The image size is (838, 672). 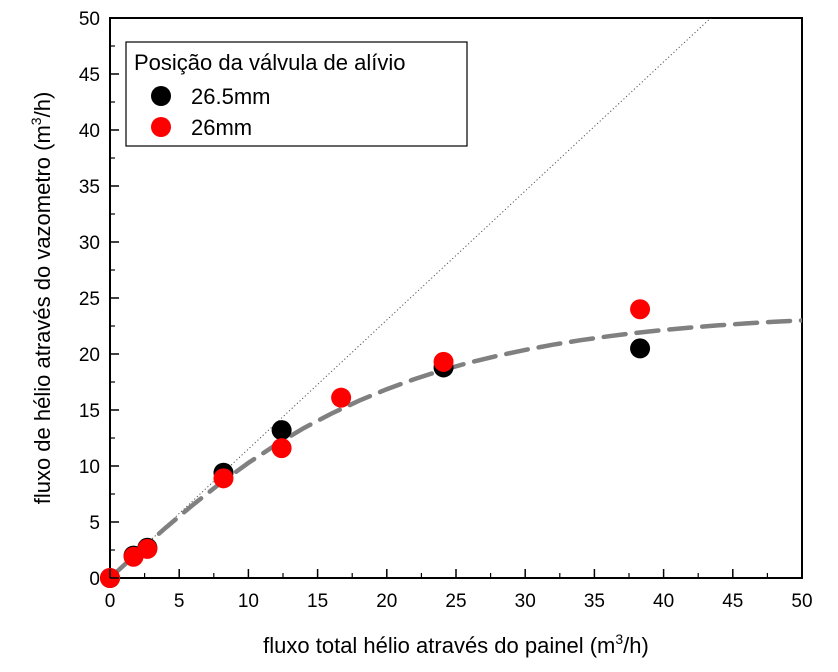 What do you see at coordinates (801, 601) in the screenshot?
I see `x-tick-label-50: 50` at bounding box center [801, 601].